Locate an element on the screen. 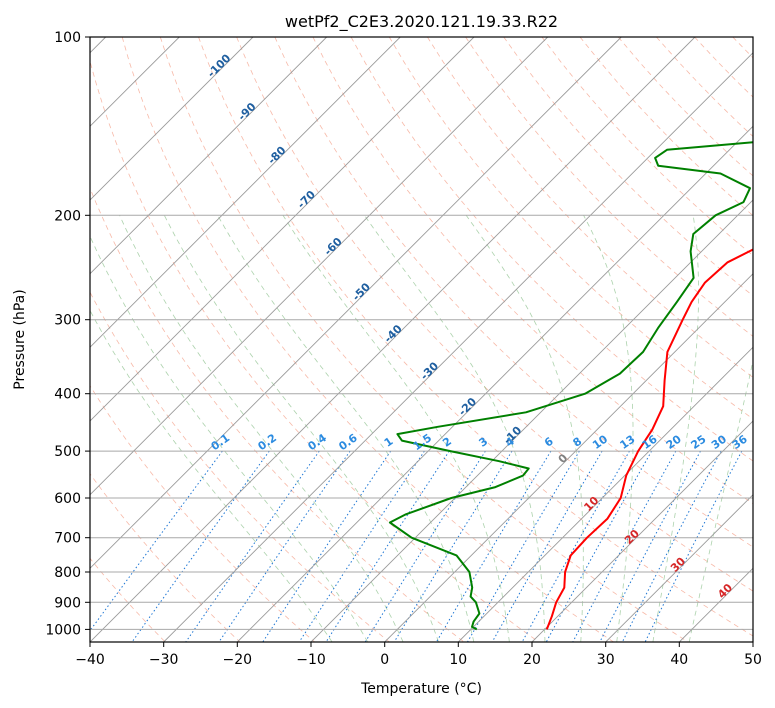 Image resolution: width=775 pixels, height=708 pixels. y-axis-title: Pressure (hPa) is located at coordinates (20, 339).